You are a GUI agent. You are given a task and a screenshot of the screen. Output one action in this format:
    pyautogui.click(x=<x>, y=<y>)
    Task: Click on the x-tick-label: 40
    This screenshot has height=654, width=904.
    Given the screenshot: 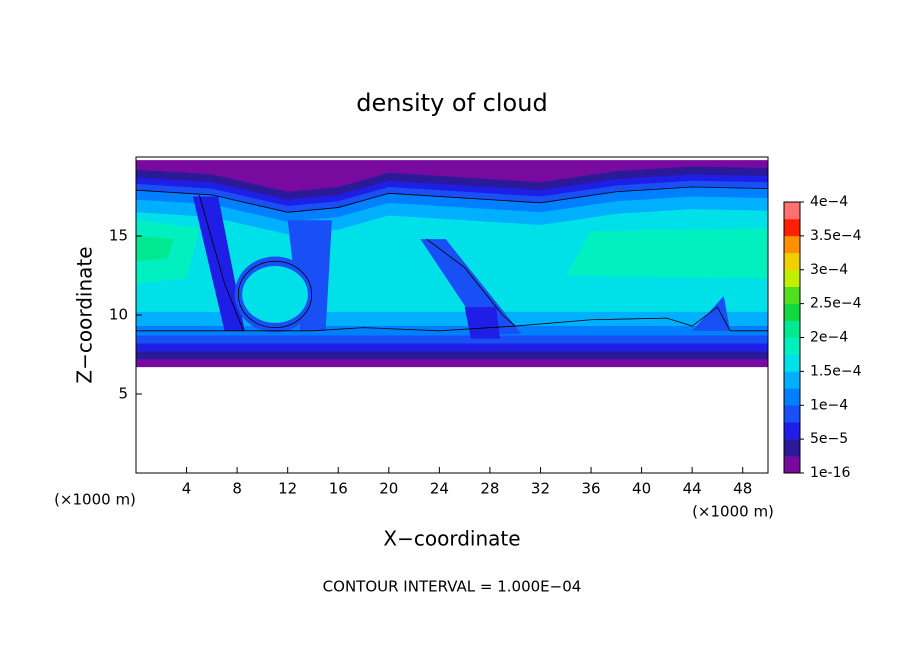 What is the action you would take?
    pyautogui.click(x=641, y=489)
    